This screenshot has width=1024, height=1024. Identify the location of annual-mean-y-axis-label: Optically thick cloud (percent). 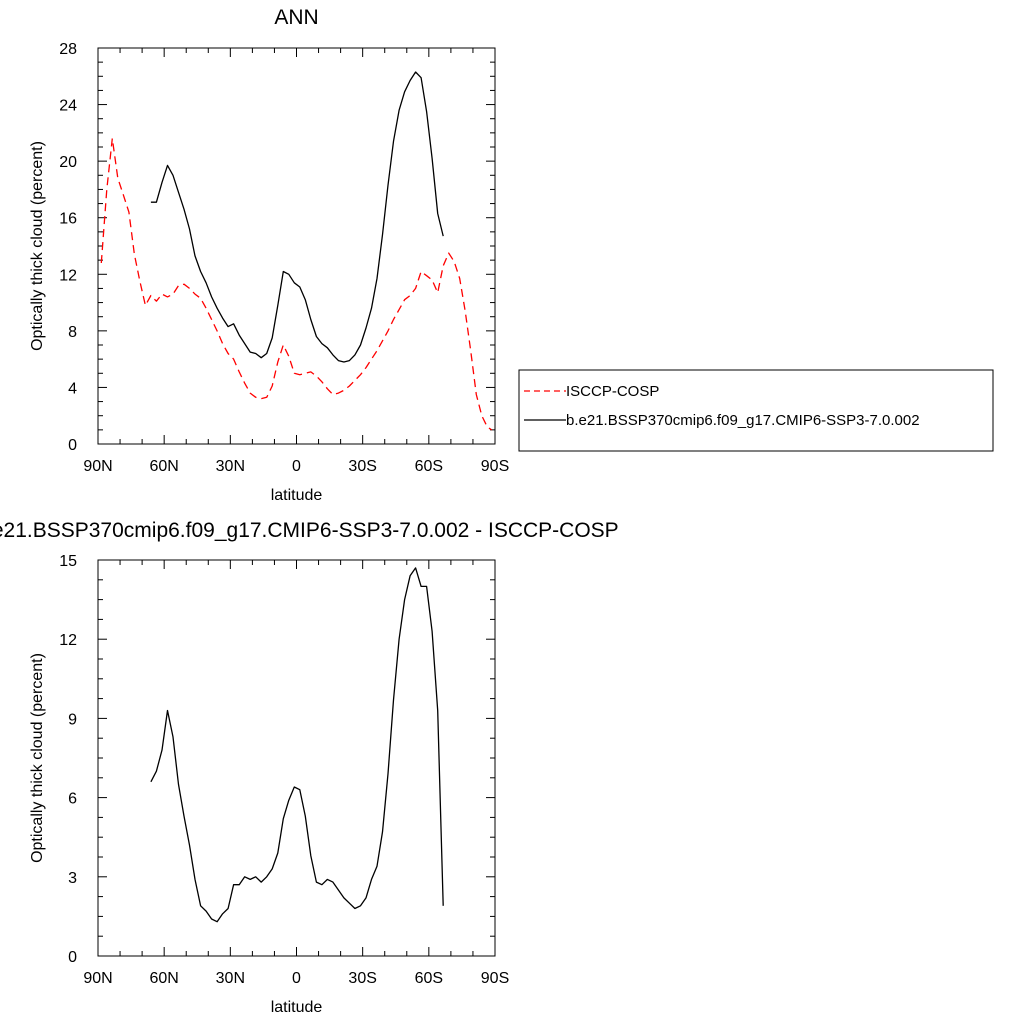
(37, 246).